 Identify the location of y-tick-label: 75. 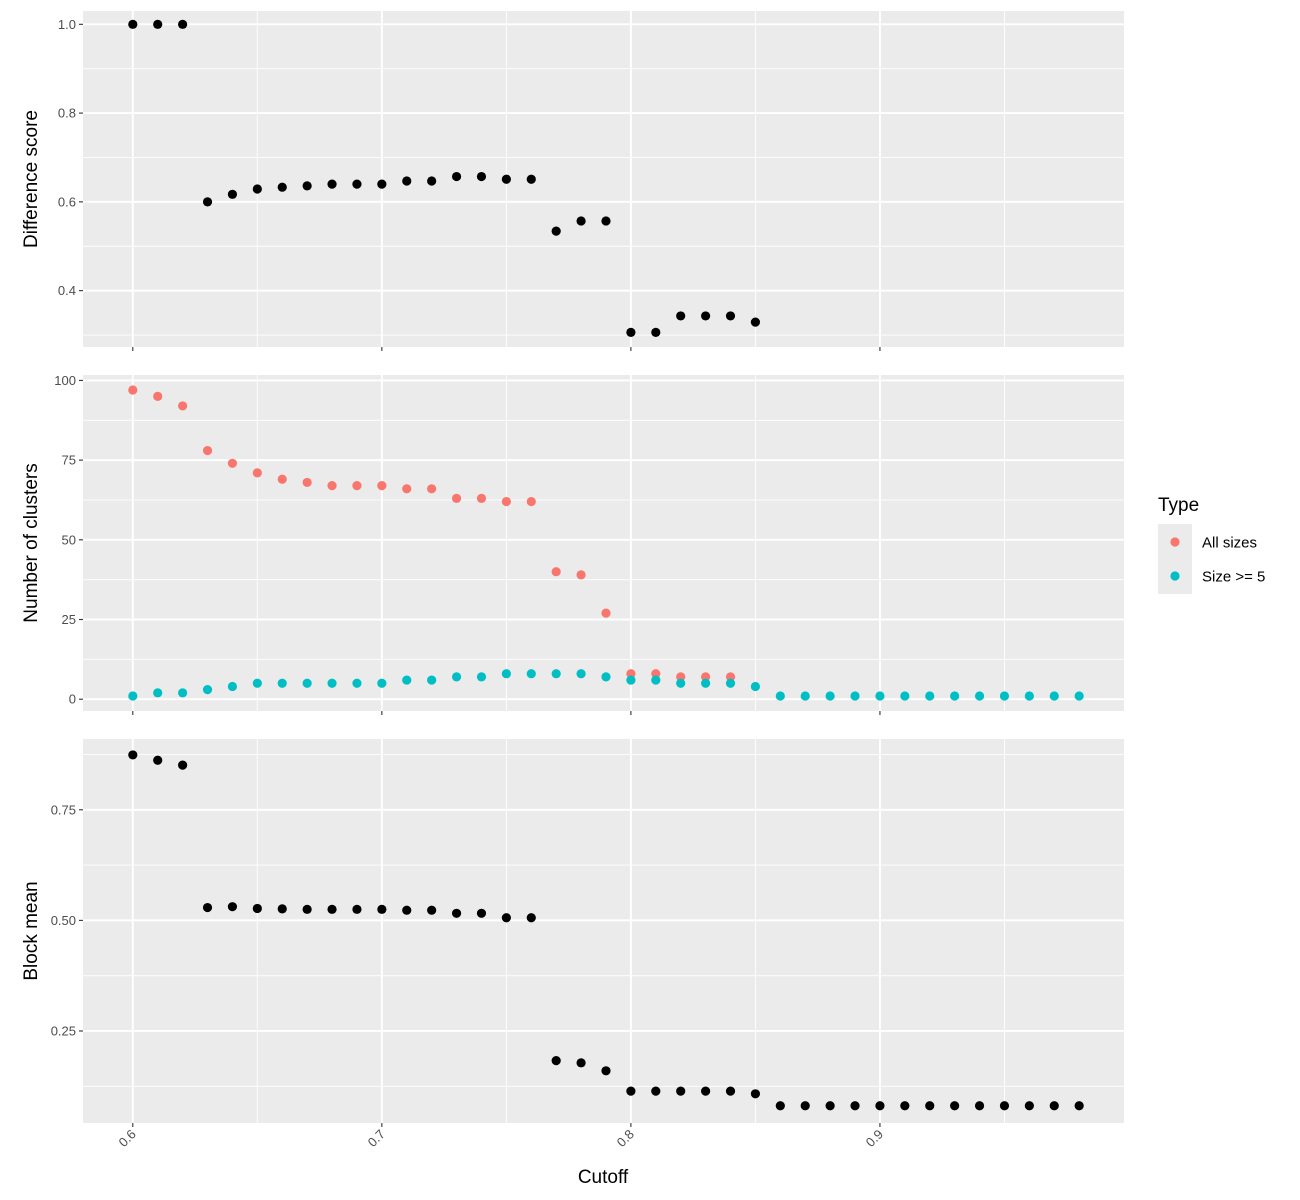
(69, 460).